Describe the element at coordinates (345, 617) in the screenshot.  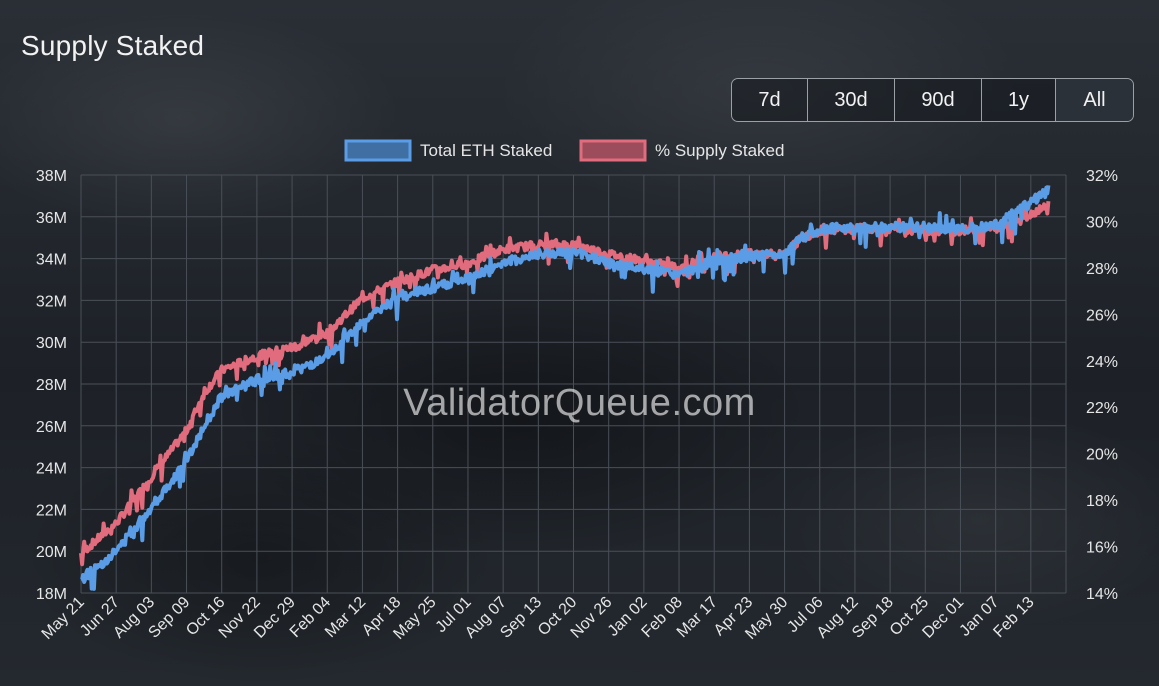
I see `x-tick-label: Mar 12` at that location.